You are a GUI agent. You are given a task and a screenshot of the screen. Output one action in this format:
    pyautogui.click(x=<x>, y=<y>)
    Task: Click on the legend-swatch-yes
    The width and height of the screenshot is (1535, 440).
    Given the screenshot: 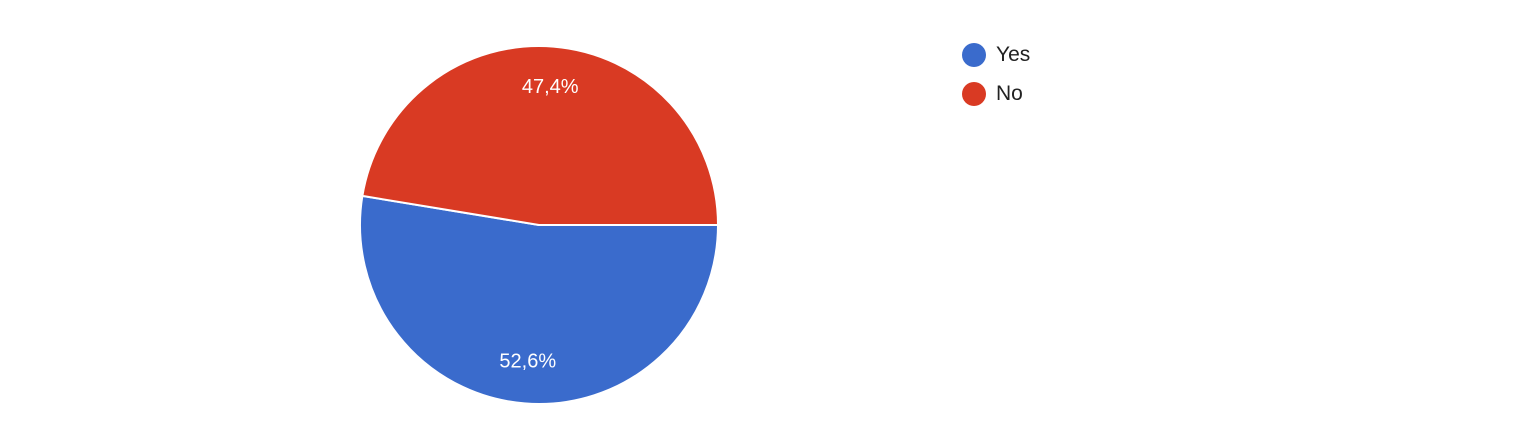 What is the action you would take?
    pyautogui.click(x=974, y=55)
    